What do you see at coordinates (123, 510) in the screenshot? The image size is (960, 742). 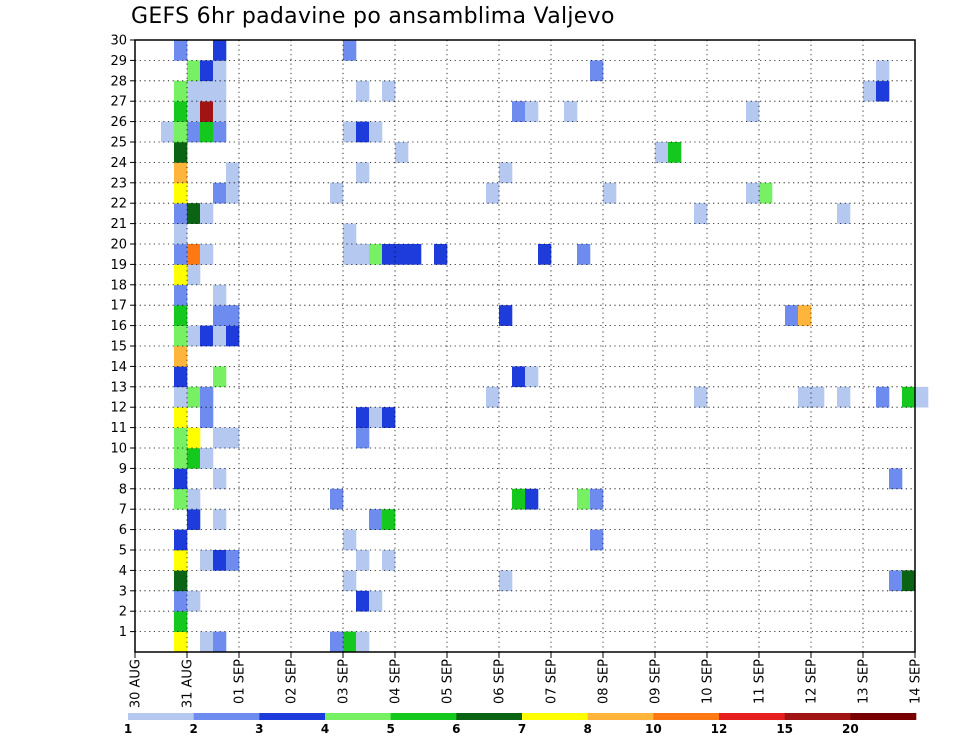 I see `y-tick-label: 7` at bounding box center [123, 510].